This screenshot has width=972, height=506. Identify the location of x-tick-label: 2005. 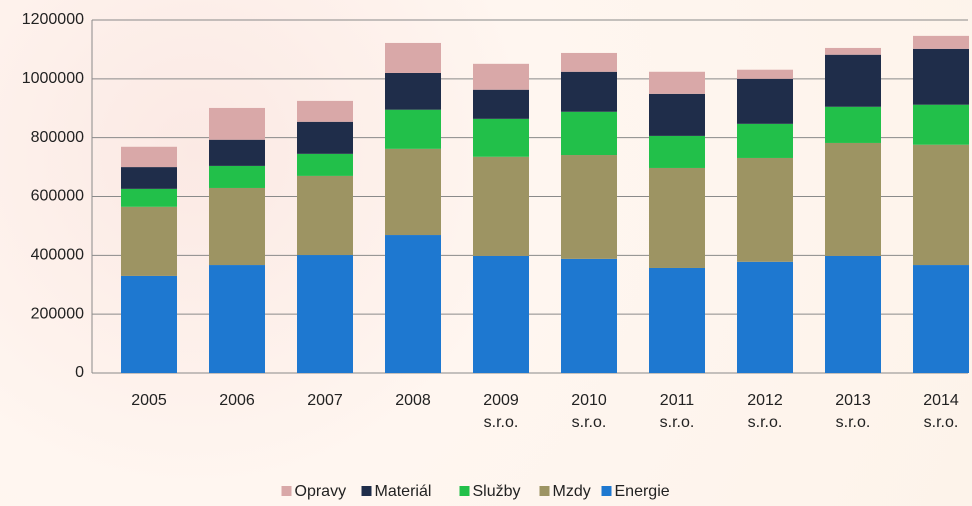
(149, 400).